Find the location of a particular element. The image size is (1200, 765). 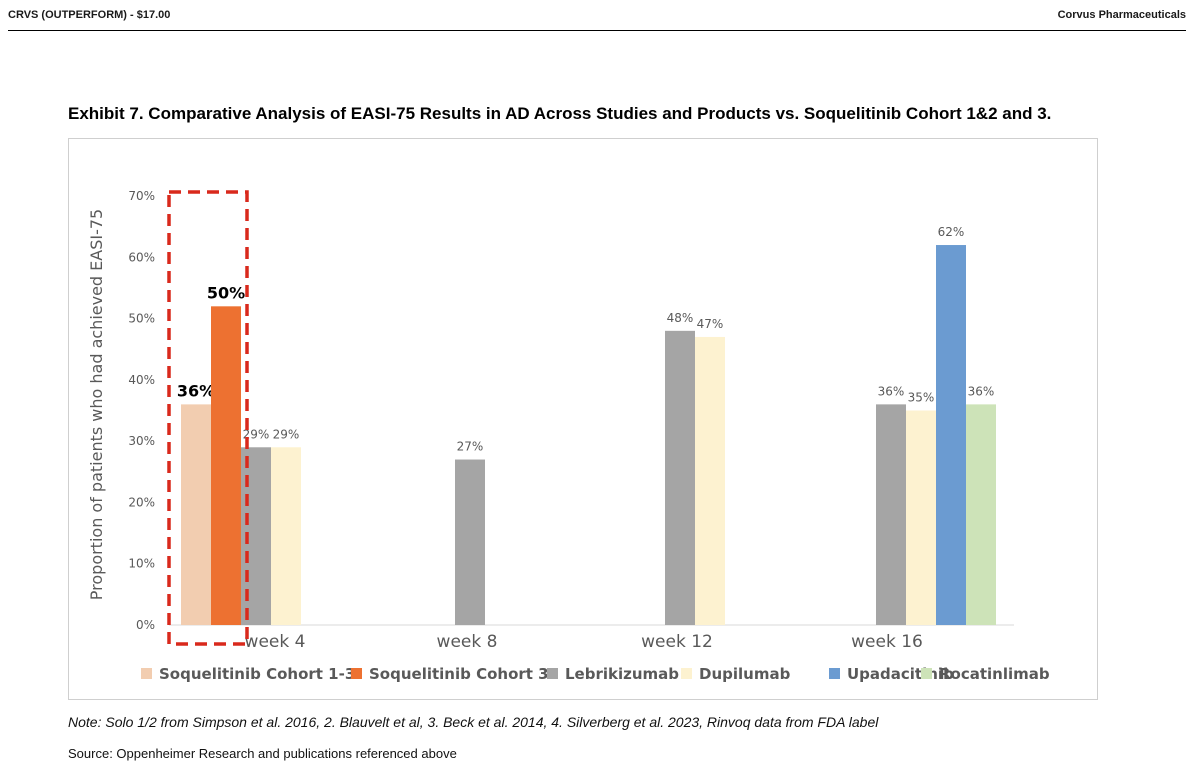

highlight-box is located at coordinates (208, 418).